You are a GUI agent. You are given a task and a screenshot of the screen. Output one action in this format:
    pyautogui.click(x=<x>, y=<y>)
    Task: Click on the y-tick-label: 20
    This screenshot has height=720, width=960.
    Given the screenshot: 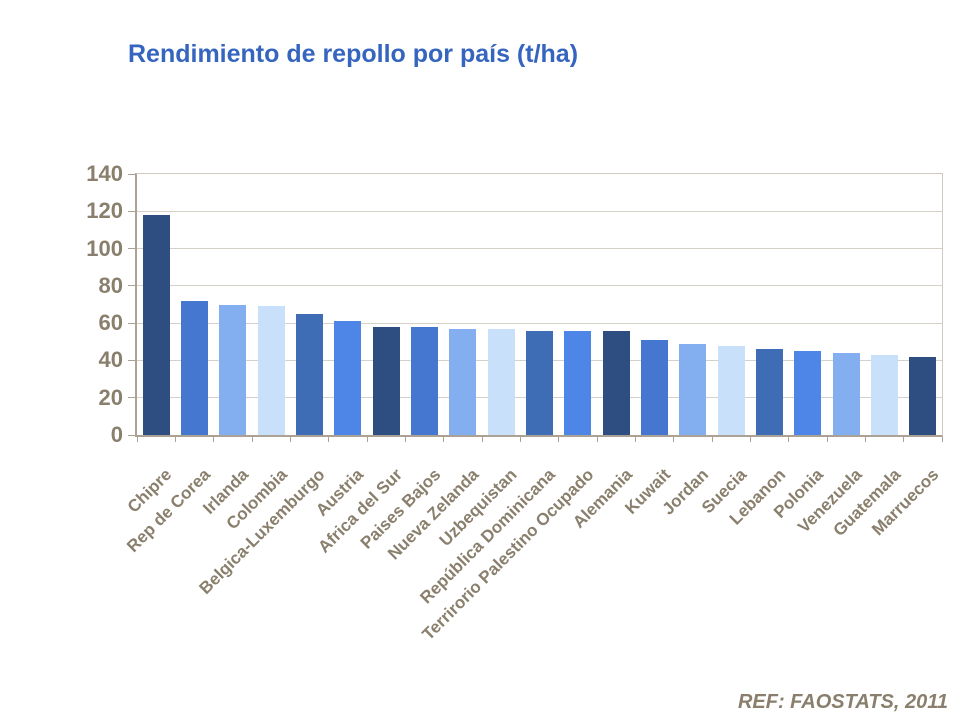 What is the action you would take?
    pyautogui.click(x=110, y=397)
    